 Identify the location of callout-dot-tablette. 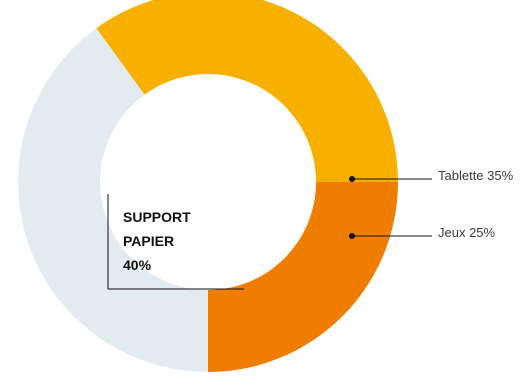
(352, 179).